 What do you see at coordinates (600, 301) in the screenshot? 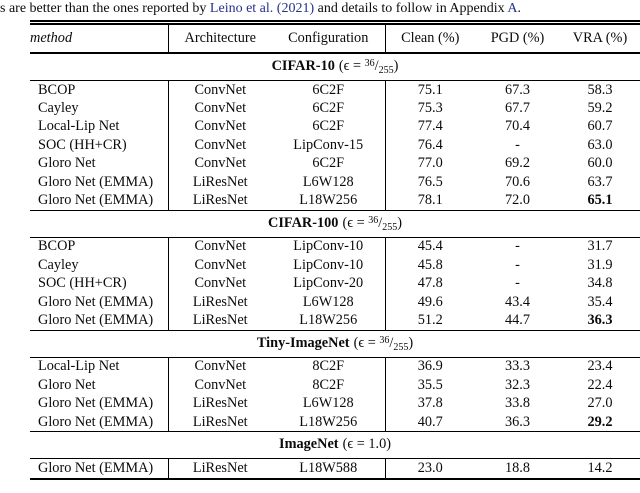
I see `vra-cell: 35.4` at bounding box center [600, 301].